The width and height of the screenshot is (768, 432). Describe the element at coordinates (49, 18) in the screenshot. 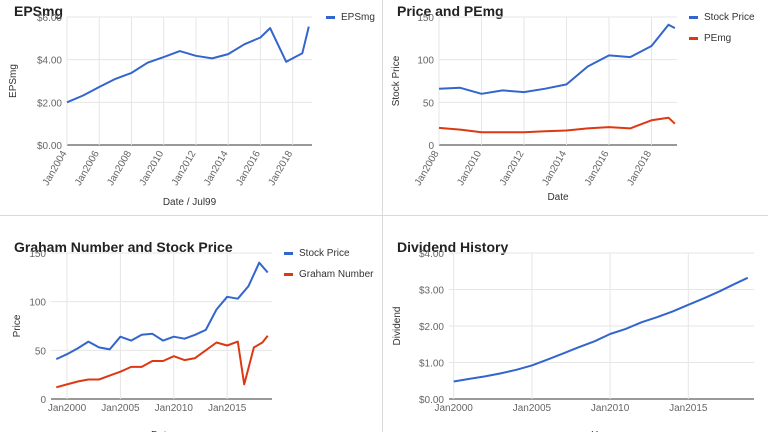

I see `y-tick-label: $6.00` at that location.